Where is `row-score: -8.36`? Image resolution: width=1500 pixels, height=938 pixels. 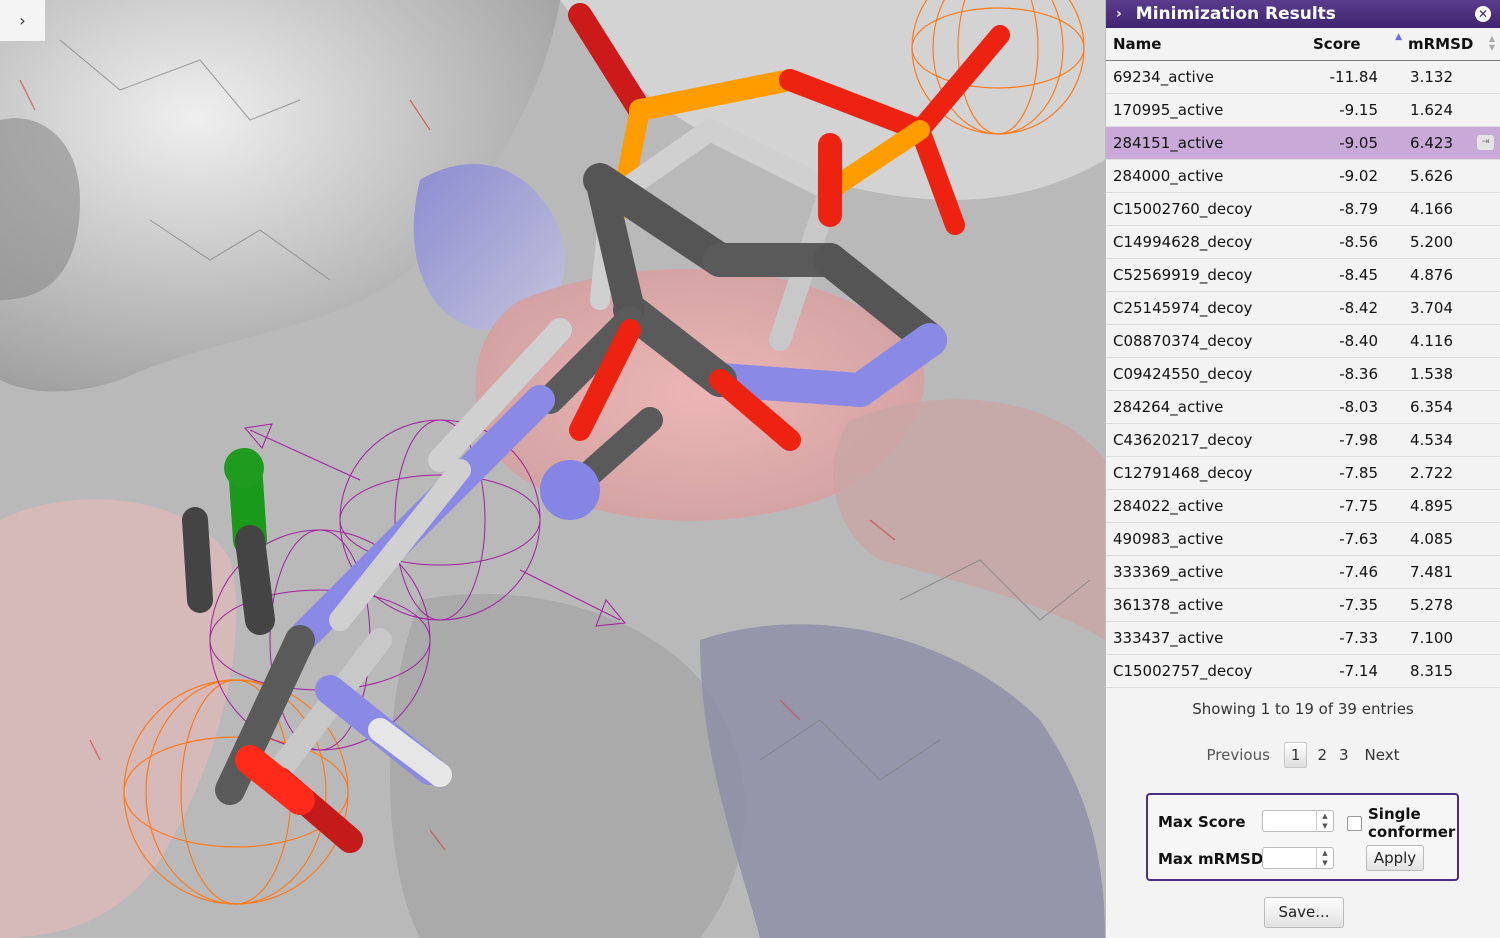 row-score: -8.36 is located at coordinates (1355, 374).